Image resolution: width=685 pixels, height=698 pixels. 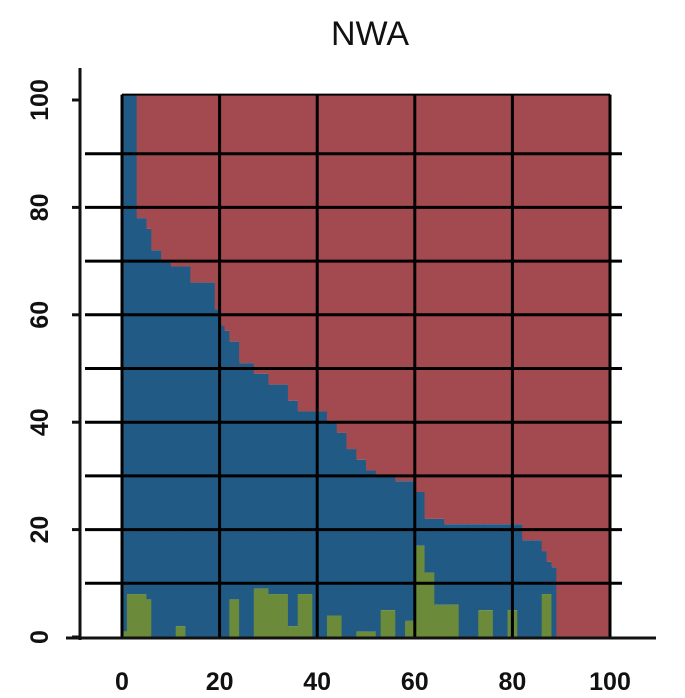 I want to click on x-tick-label: 80, so click(x=512, y=682).